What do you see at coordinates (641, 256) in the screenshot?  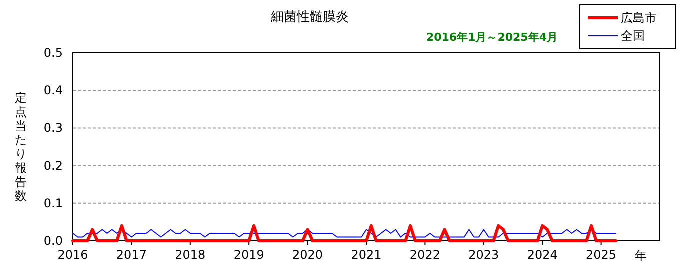 I see `x-axis-title: 年` at bounding box center [641, 256].